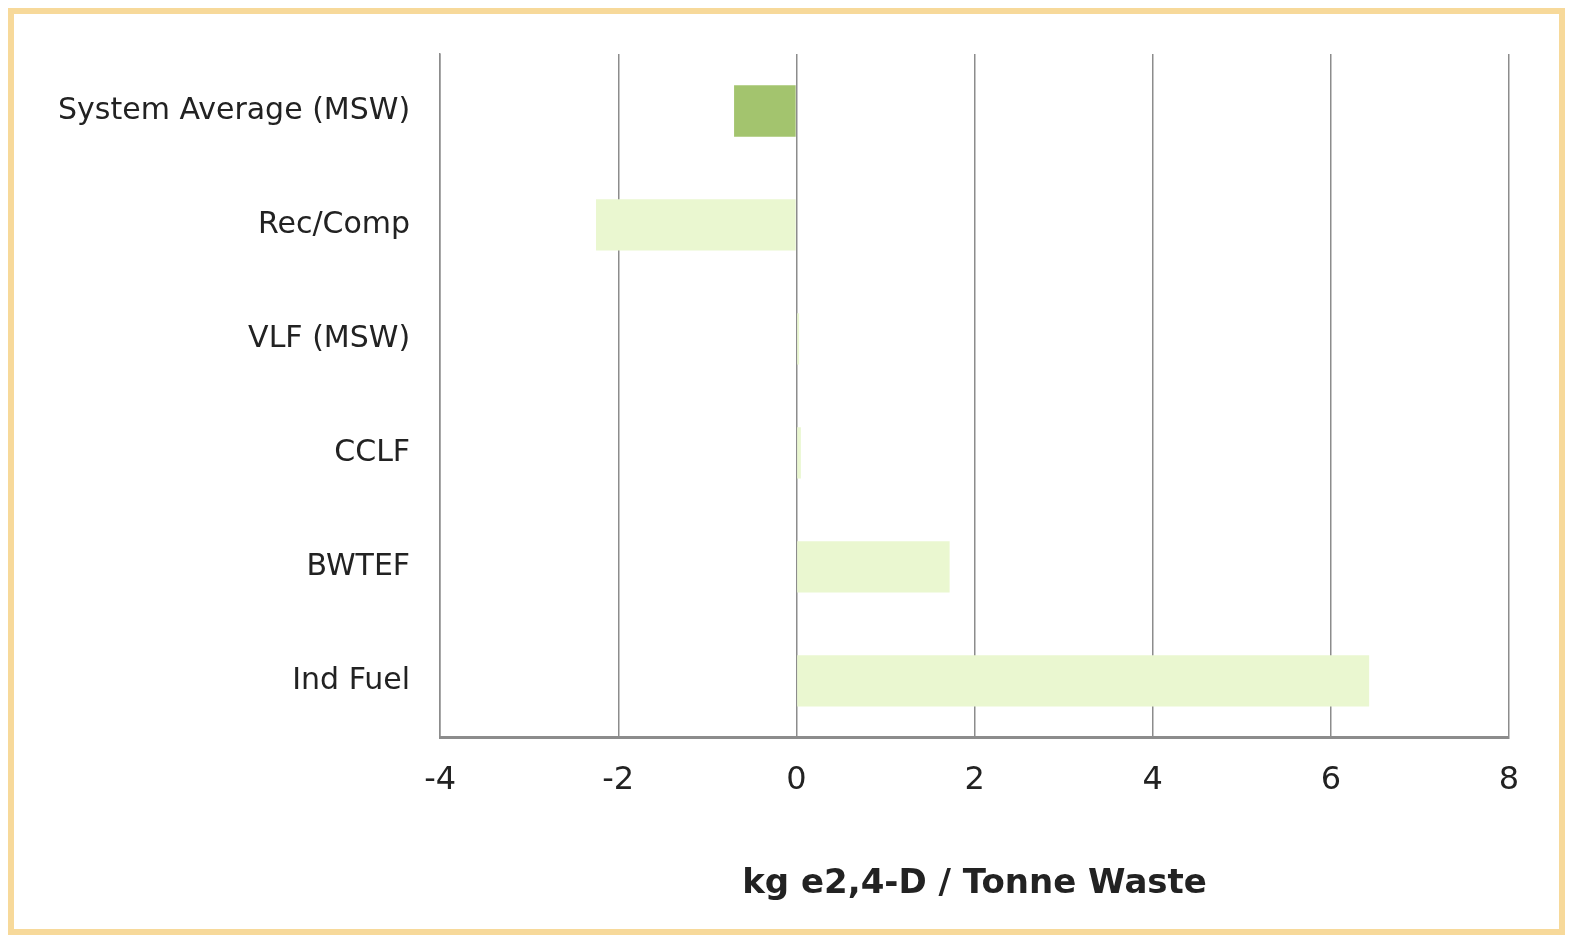  Describe the element at coordinates (329, 336) in the screenshot. I see `y-tick-label: VLF (MSW)` at that location.